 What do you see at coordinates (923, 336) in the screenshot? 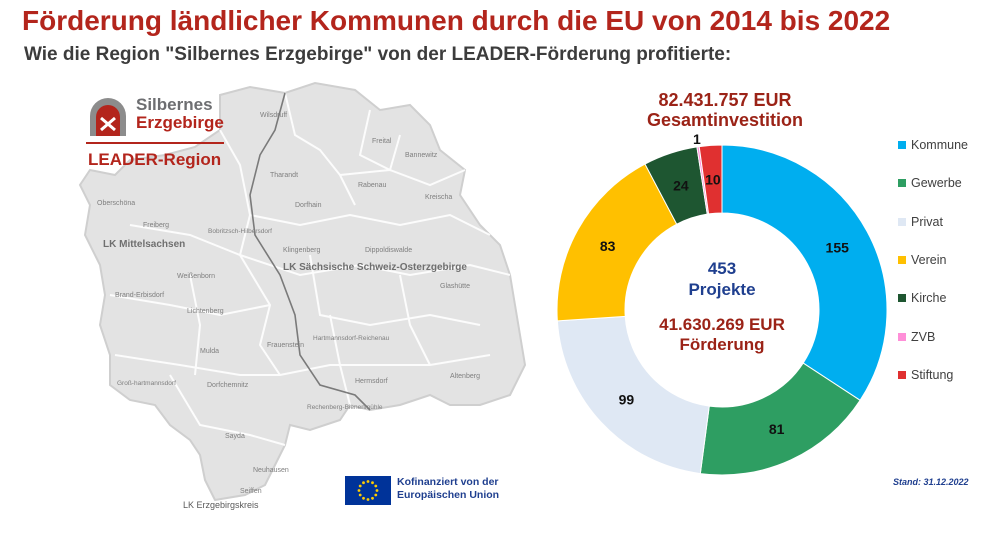
I see `legend-label: ZVB` at bounding box center [923, 336].